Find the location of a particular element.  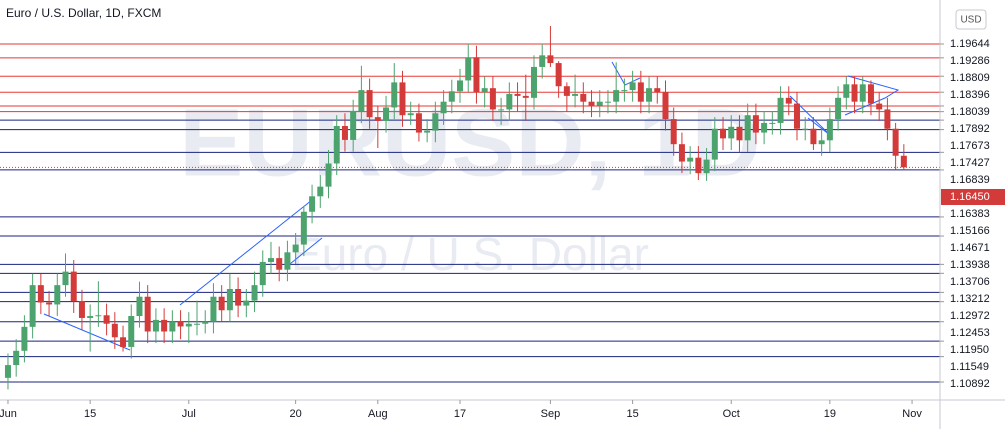

x-tick-label: 15 is located at coordinates (632, 414).